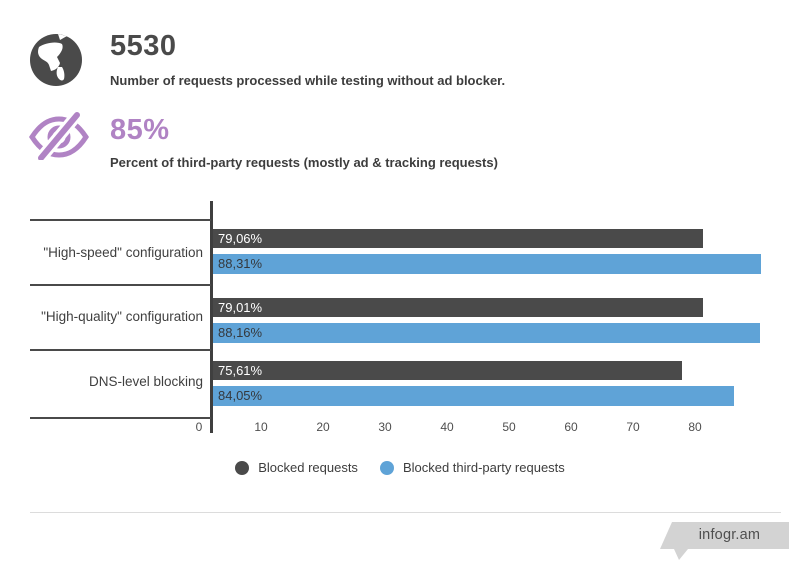 Image resolution: width=800 pixels, height=562 pixels. I want to click on stat-value-requests: 5530, so click(143, 46).